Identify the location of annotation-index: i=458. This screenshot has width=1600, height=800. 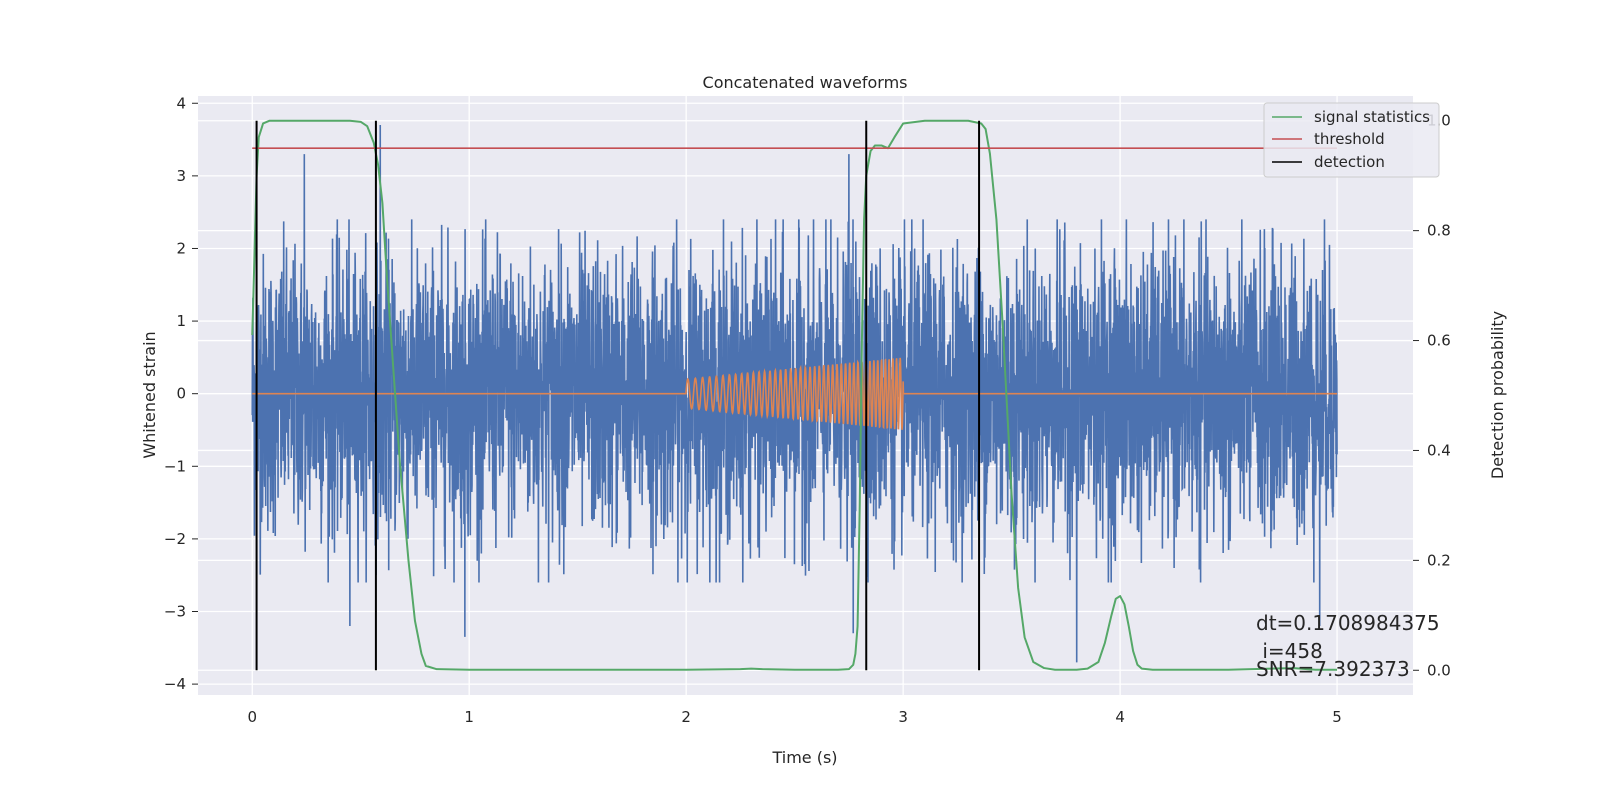
(1289, 651).